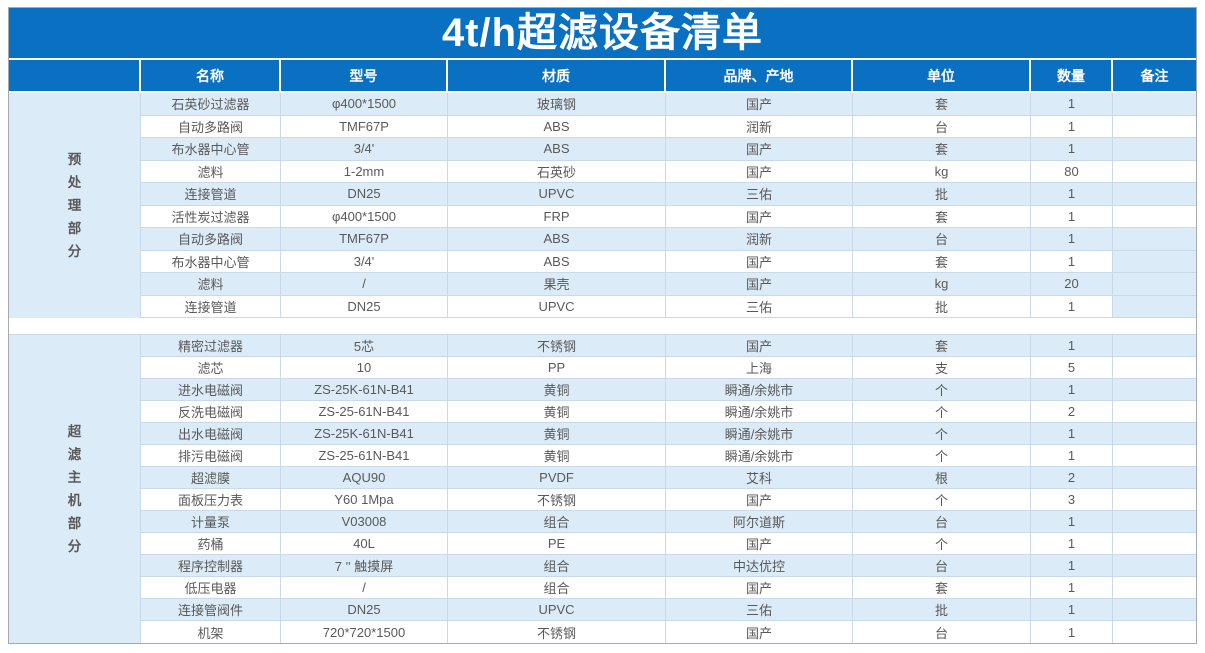  I want to click on section-separator-row, so click(602, 326).